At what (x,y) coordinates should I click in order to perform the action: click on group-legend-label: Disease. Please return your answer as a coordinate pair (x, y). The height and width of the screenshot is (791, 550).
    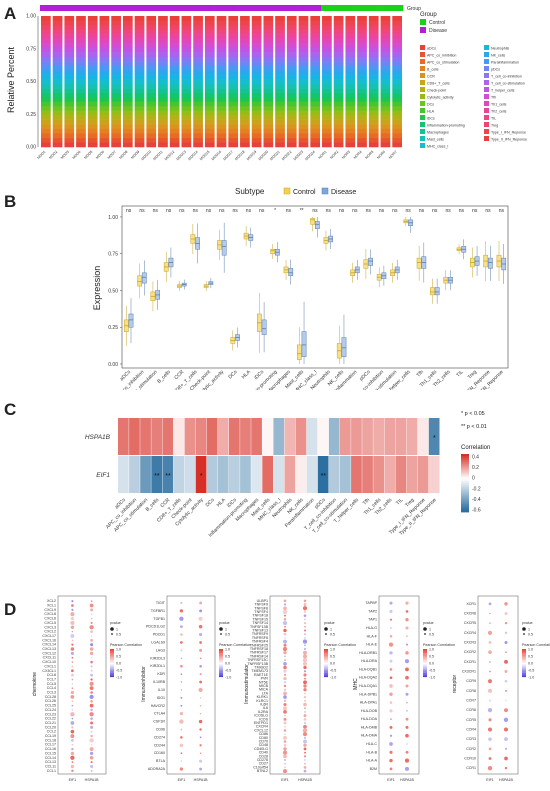
    Looking at the image, I should click on (438, 31).